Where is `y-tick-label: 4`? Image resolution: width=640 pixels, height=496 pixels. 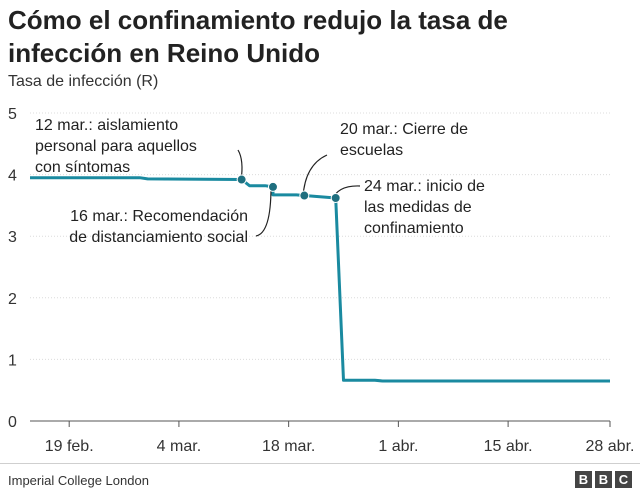 y-tick-label: 4 is located at coordinates (12, 176).